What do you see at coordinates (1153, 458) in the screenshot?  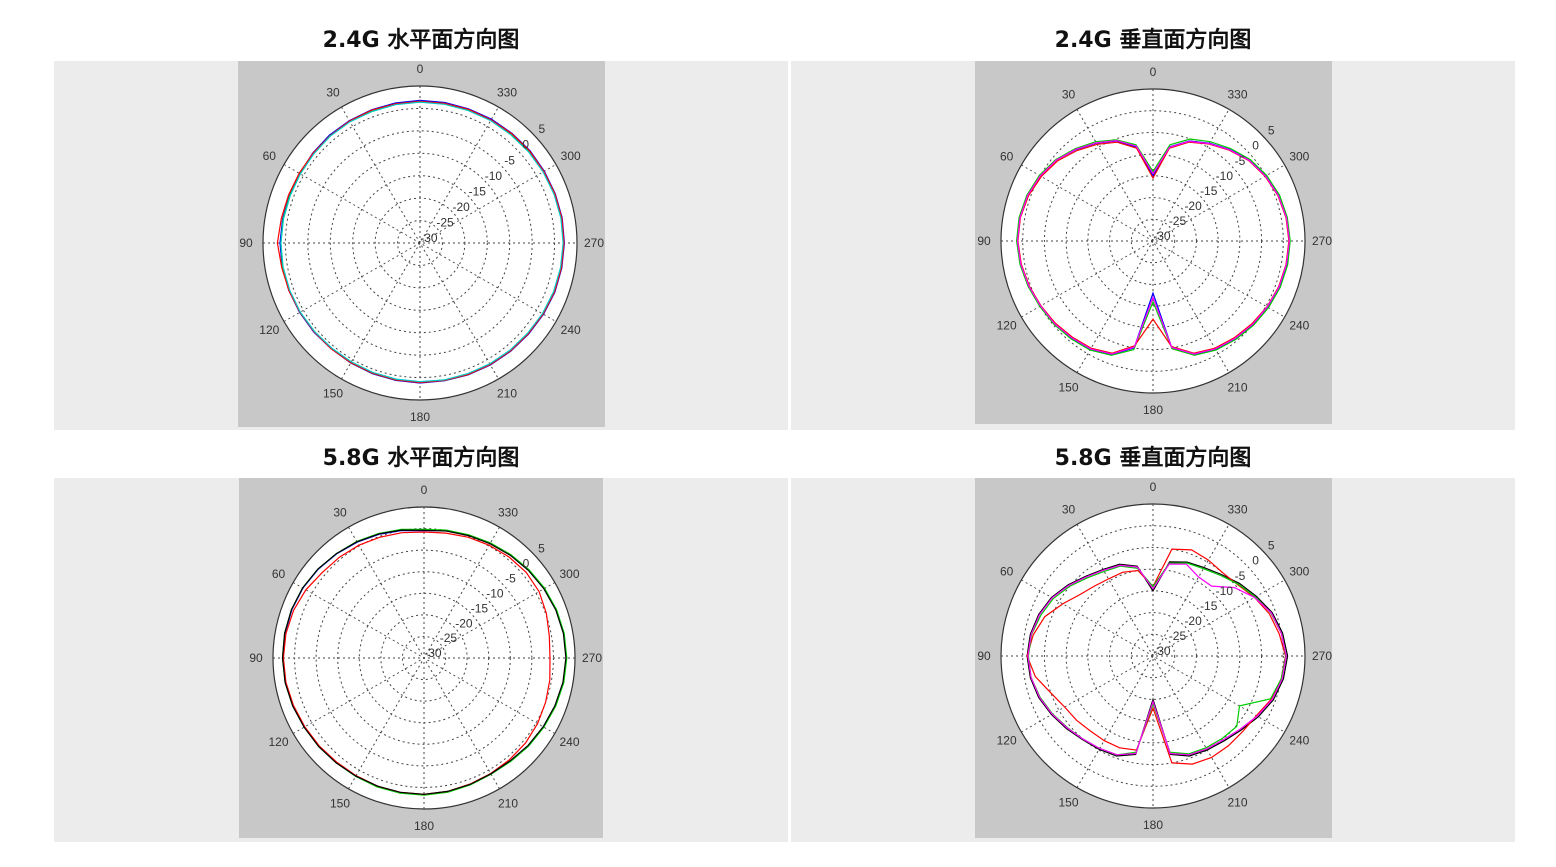 I see `chart-title: 5.8G 垂直面方向图` at bounding box center [1153, 458].